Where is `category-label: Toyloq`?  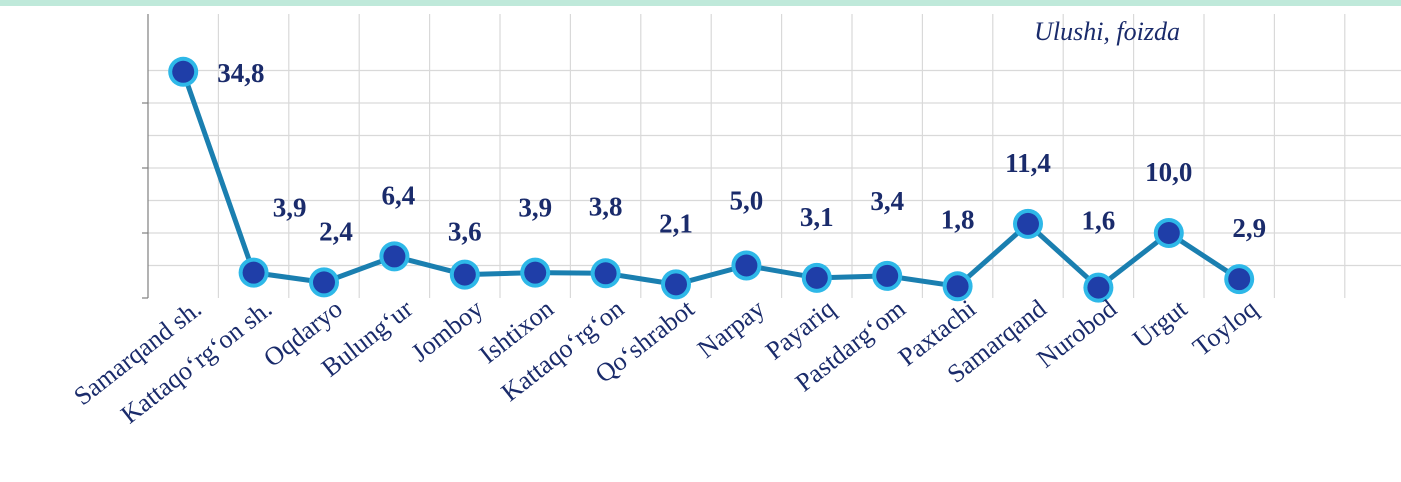
category-label: Toyloq is located at coordinates (1225, 328).